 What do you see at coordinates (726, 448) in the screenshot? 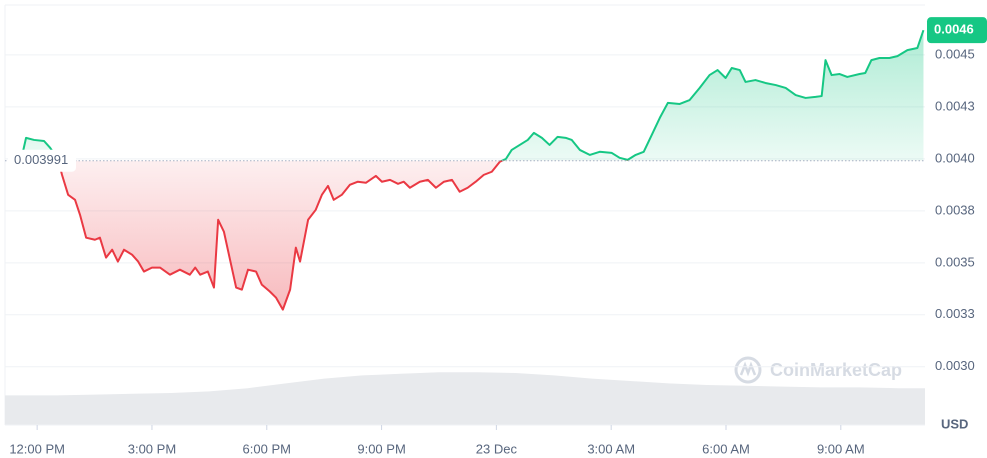
I see `x-tick-label: 6:00 AM` at bounding box center [726, 448].